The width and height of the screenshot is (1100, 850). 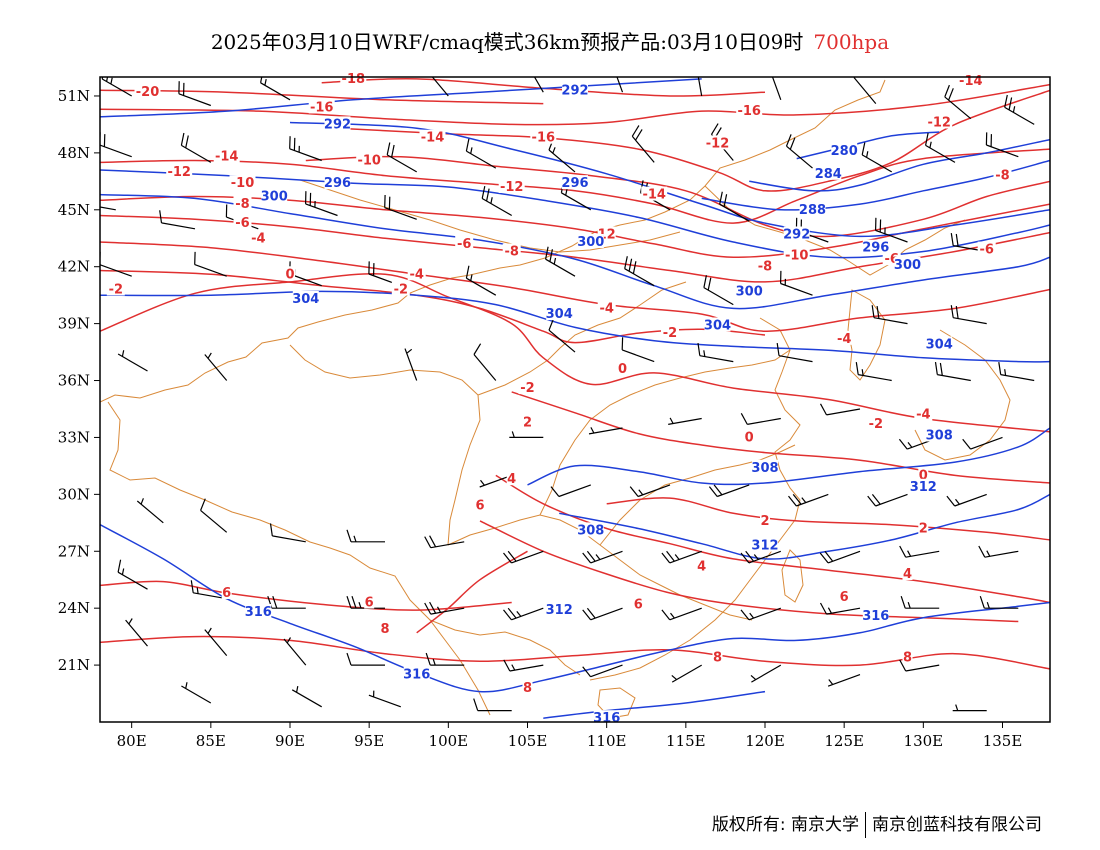 I want to click on height-label: 308, so click(x=590, y=530).